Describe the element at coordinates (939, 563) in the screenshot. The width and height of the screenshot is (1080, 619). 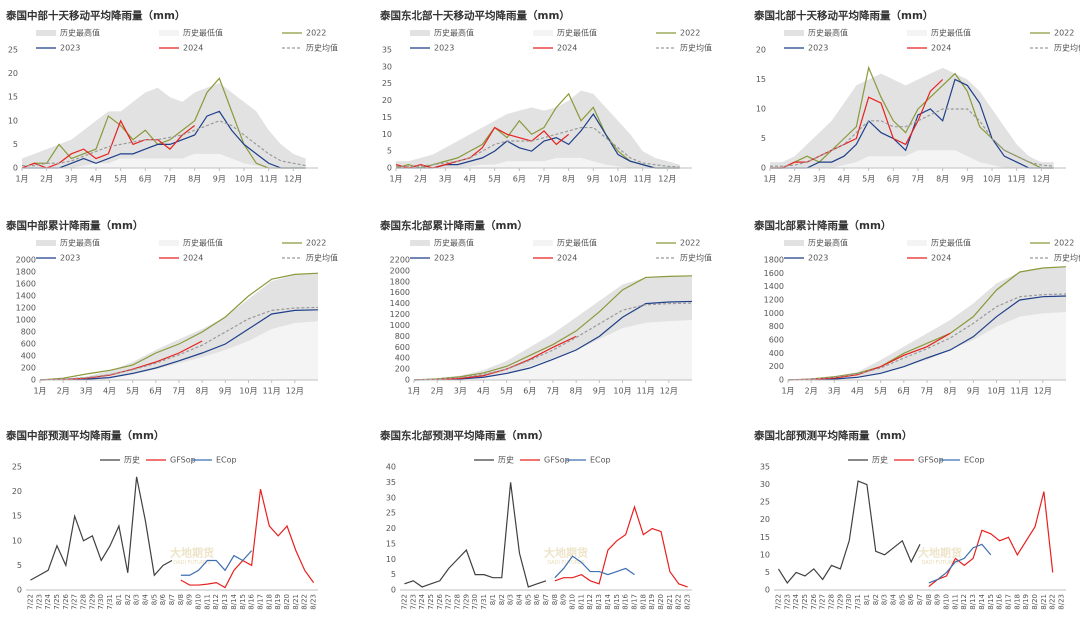
I see `watermark: DADI FUTURES` at that location.